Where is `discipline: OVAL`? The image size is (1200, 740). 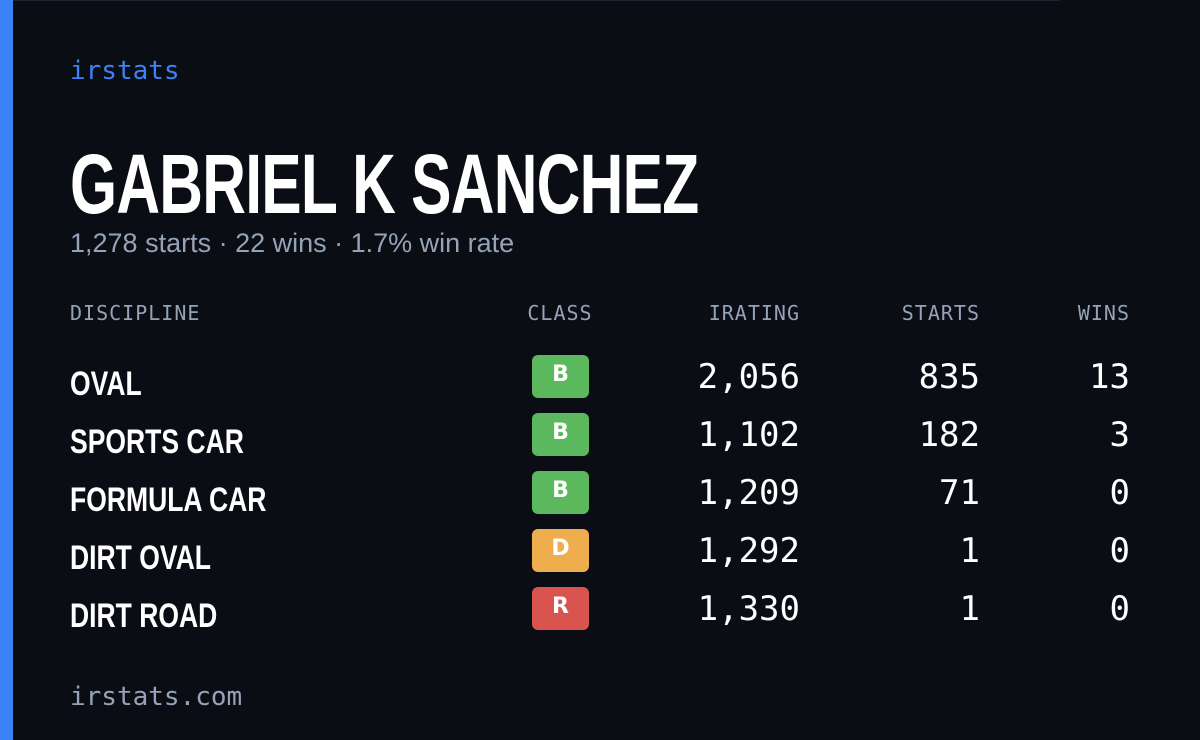 discipline: OVAL is located at coordinates (106, 384).